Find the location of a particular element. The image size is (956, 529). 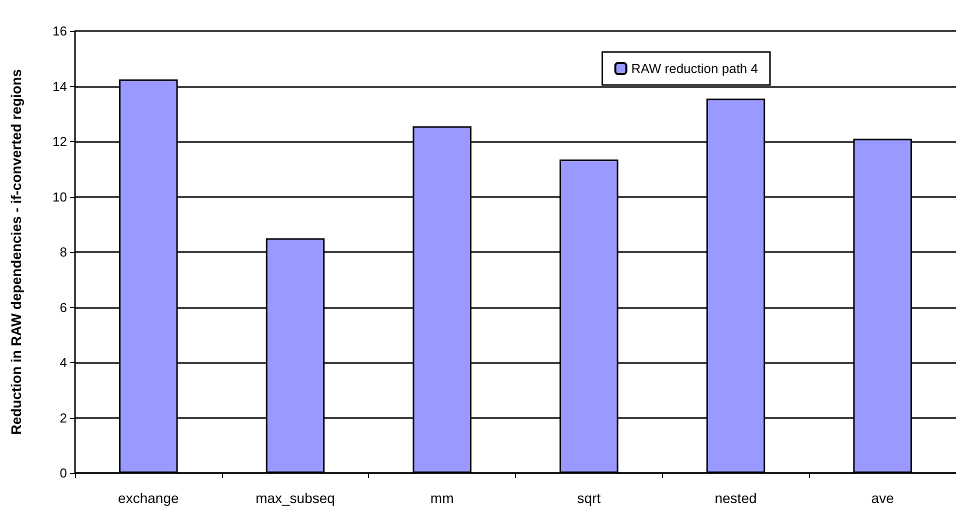

y-tick-label: 10 is located at coordinates (59, 196).